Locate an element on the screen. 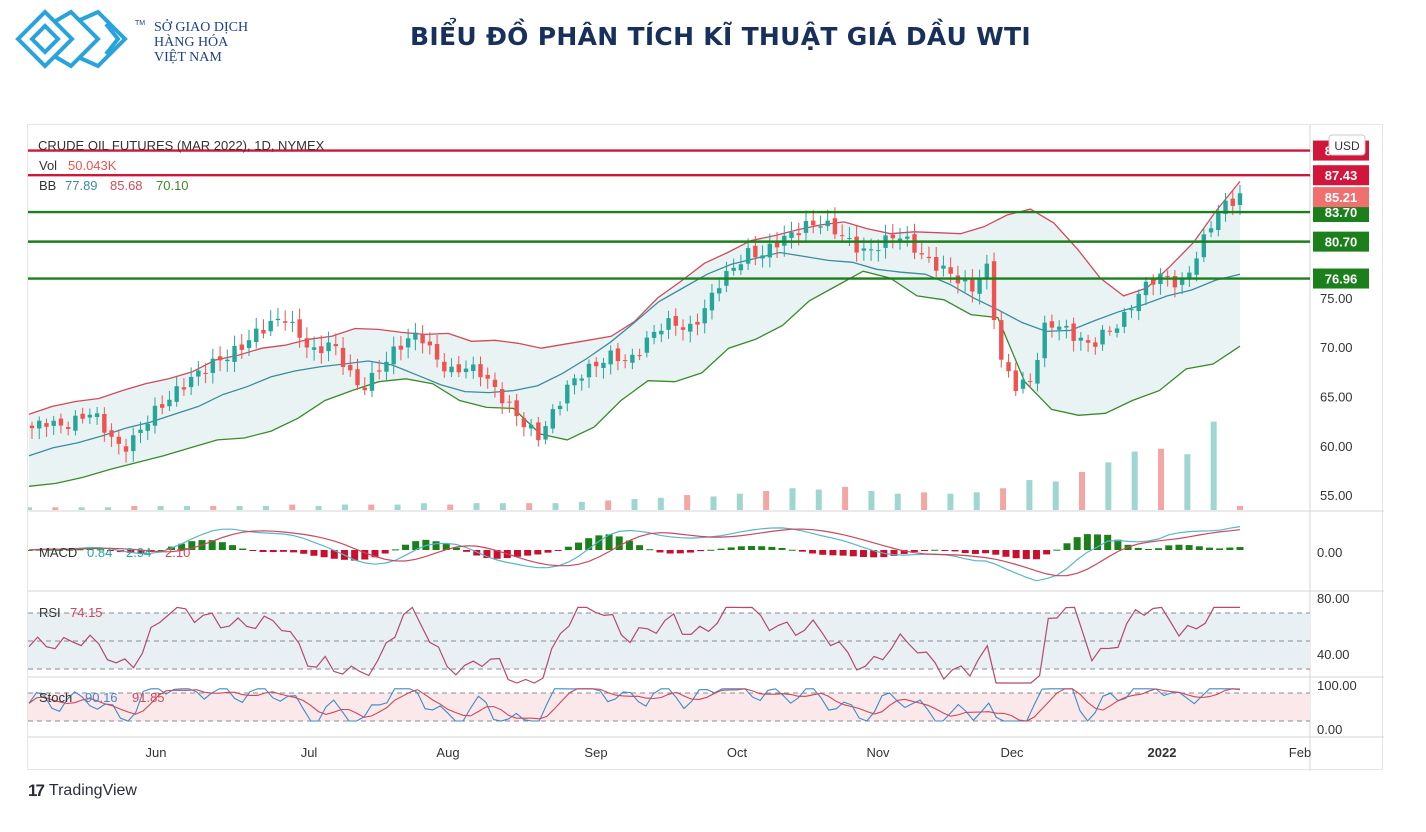  tradingview-brand: 17 TradingView is located at coordinates (82, 791).